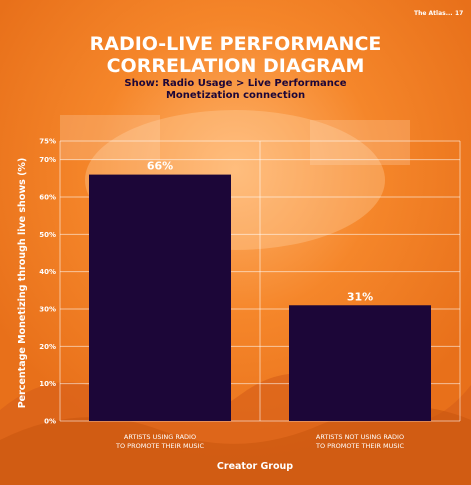 This screenshot has height=485, width=471. Describe the element at coordinates (47, 310) in the screenshot. I see `y-tick-label: 30%` at that location.